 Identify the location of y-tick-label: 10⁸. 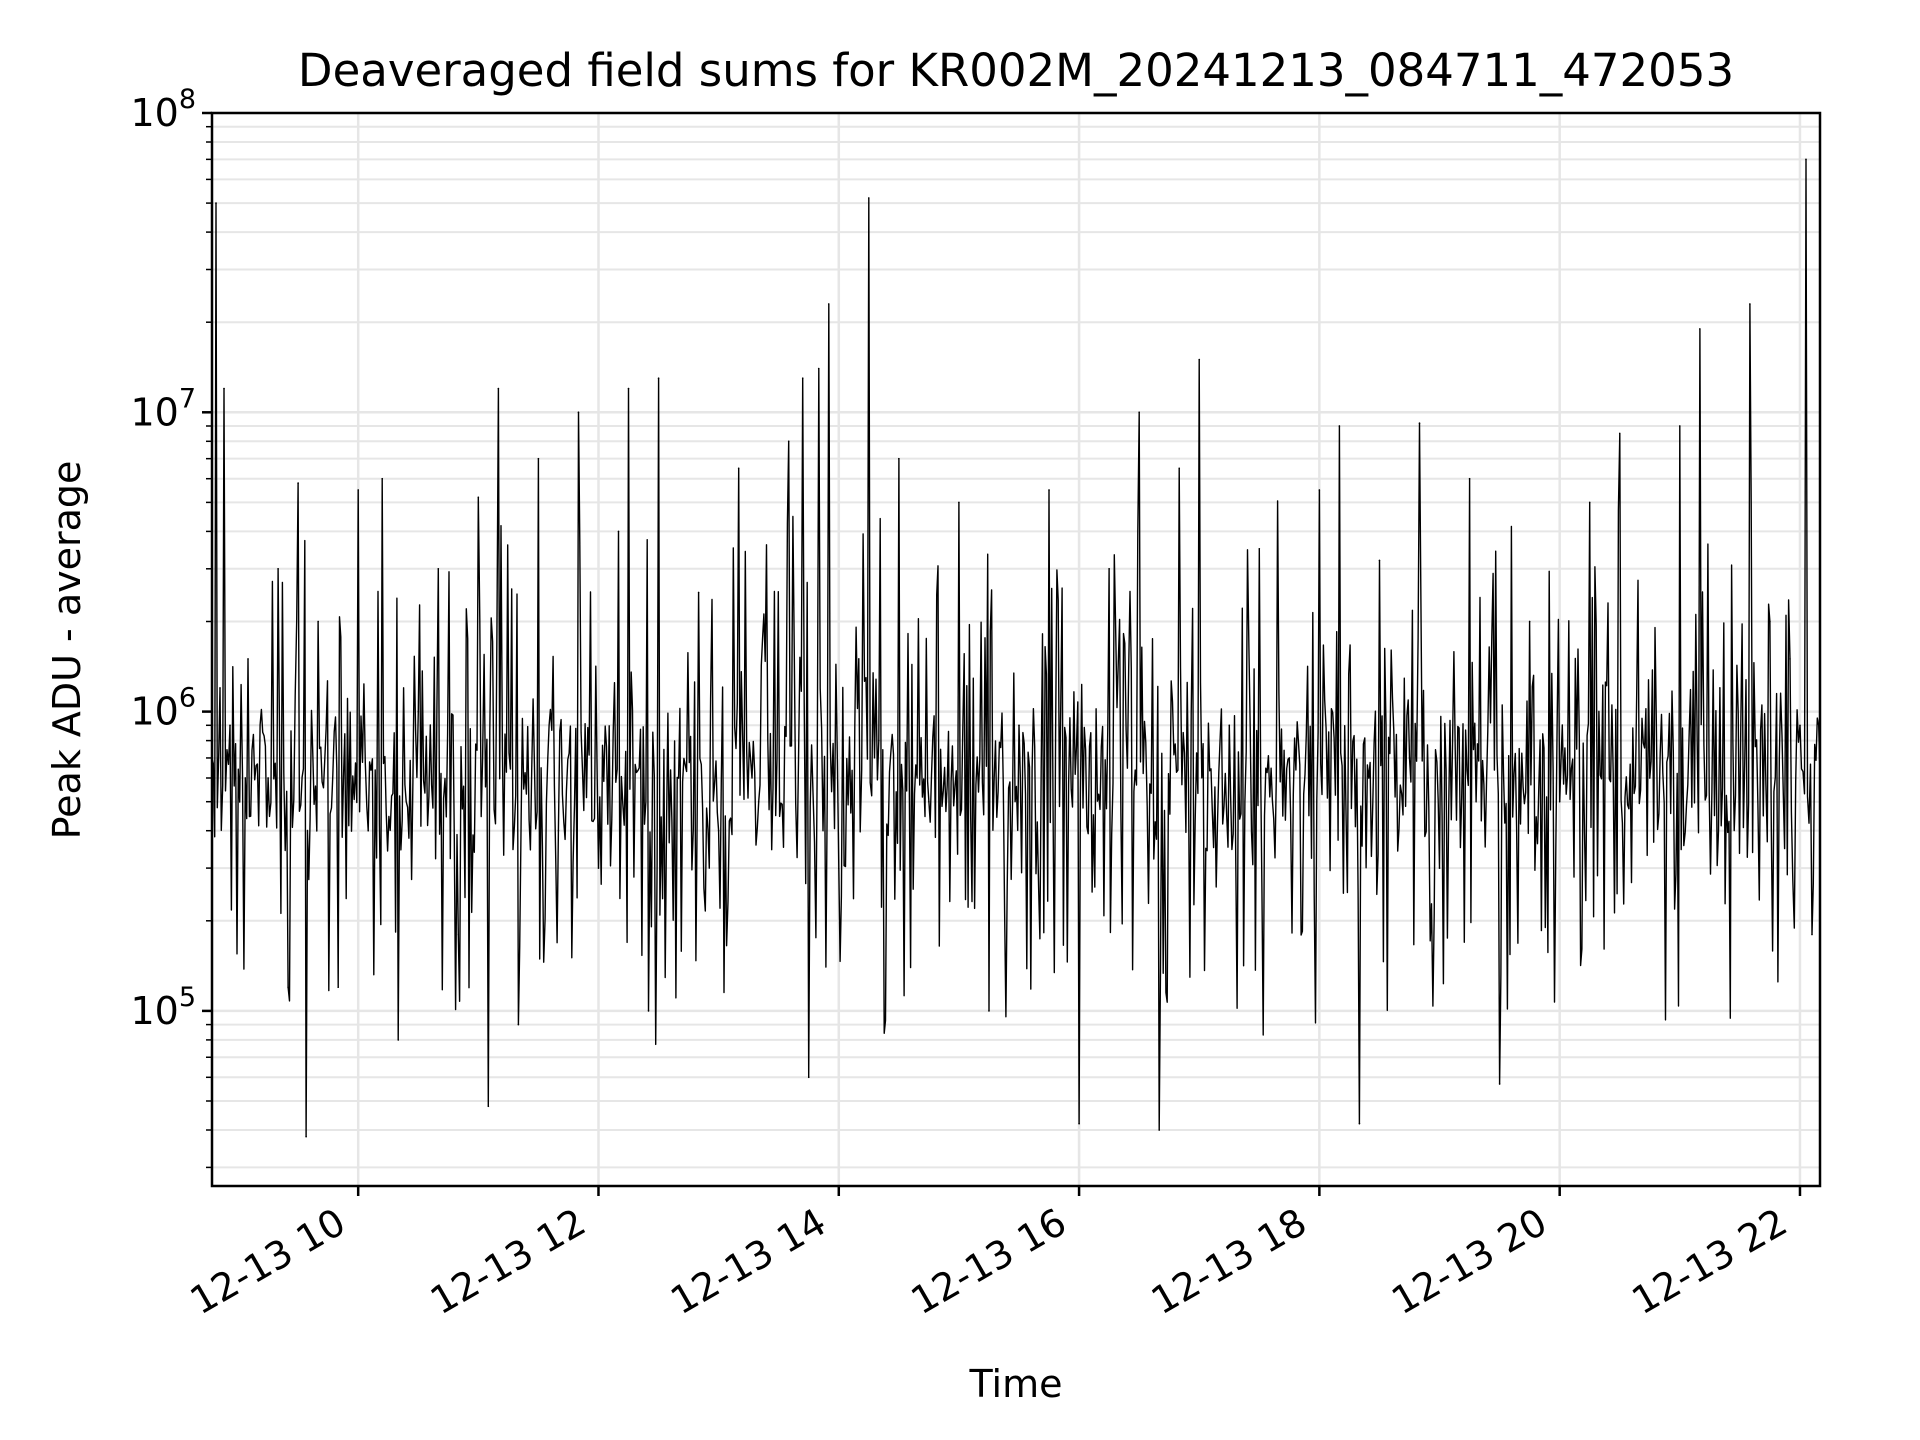
(163, 109).